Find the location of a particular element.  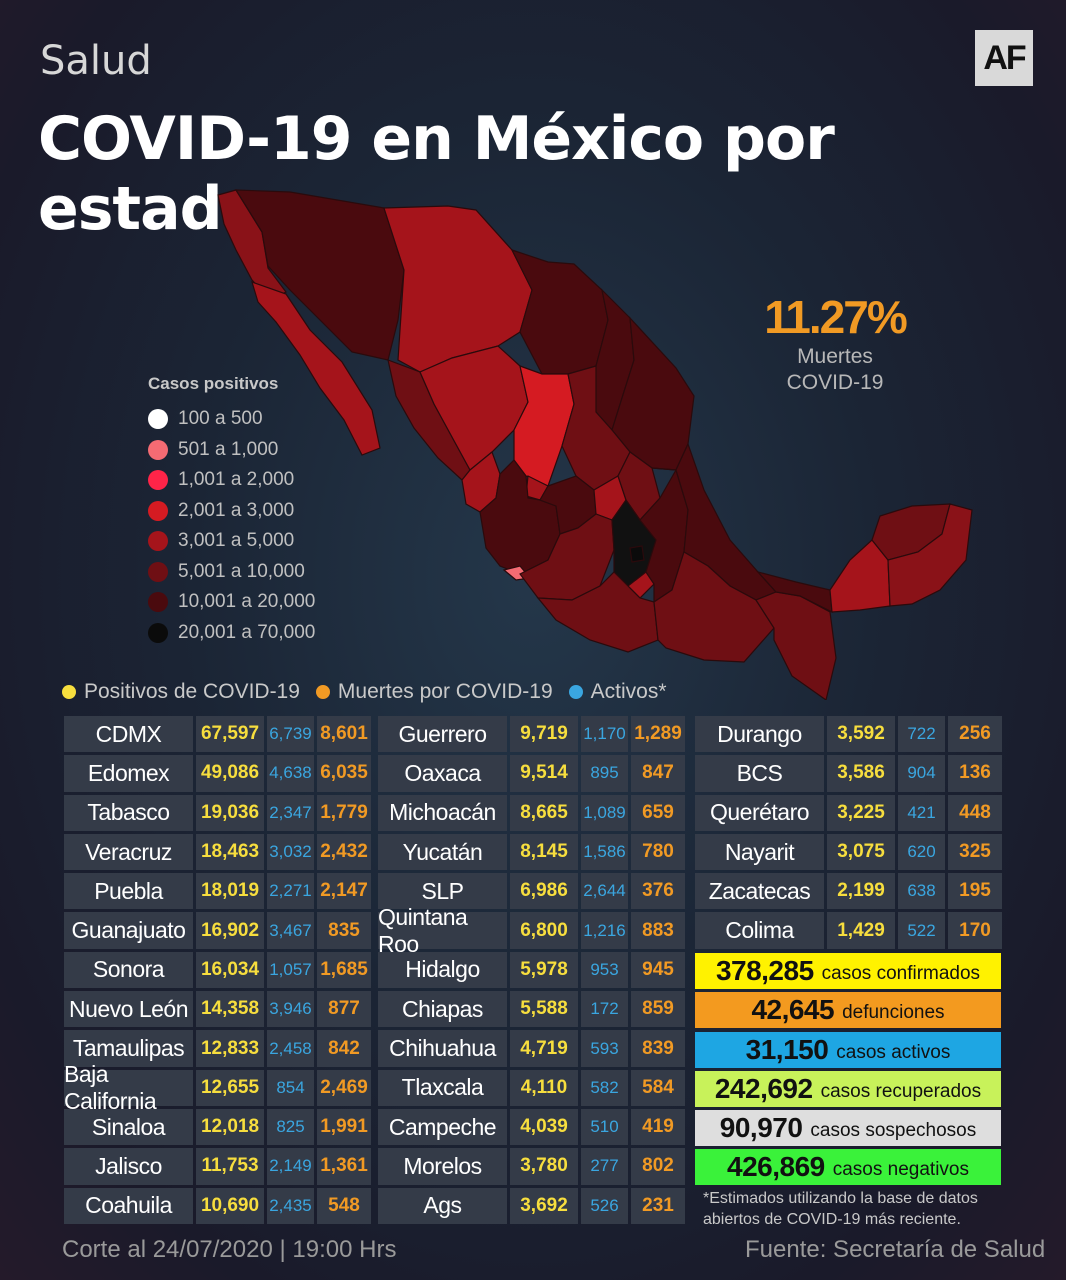

deaths: 883 is located at coordinates (658, 930).